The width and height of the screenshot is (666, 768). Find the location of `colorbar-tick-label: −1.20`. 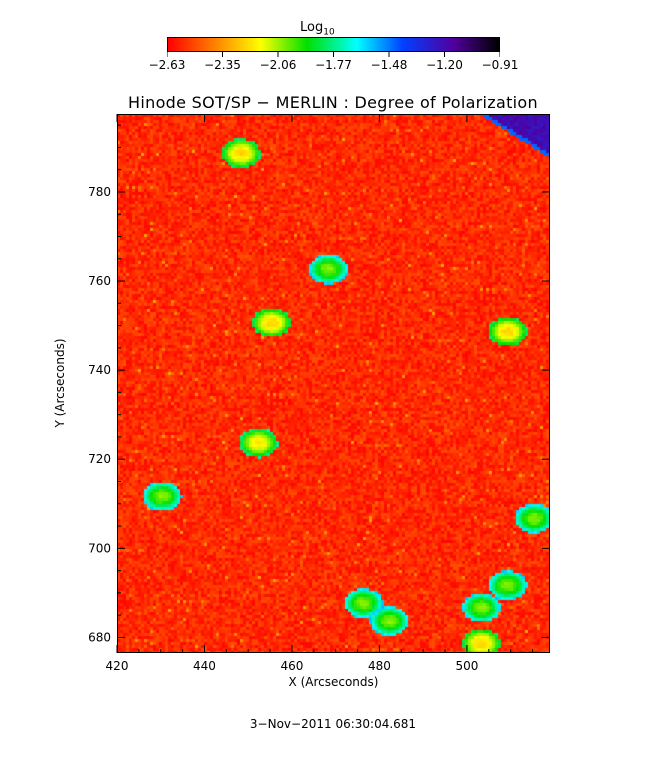

colorbar-tick-label: −1.20 is located at coordinates (444, 65).